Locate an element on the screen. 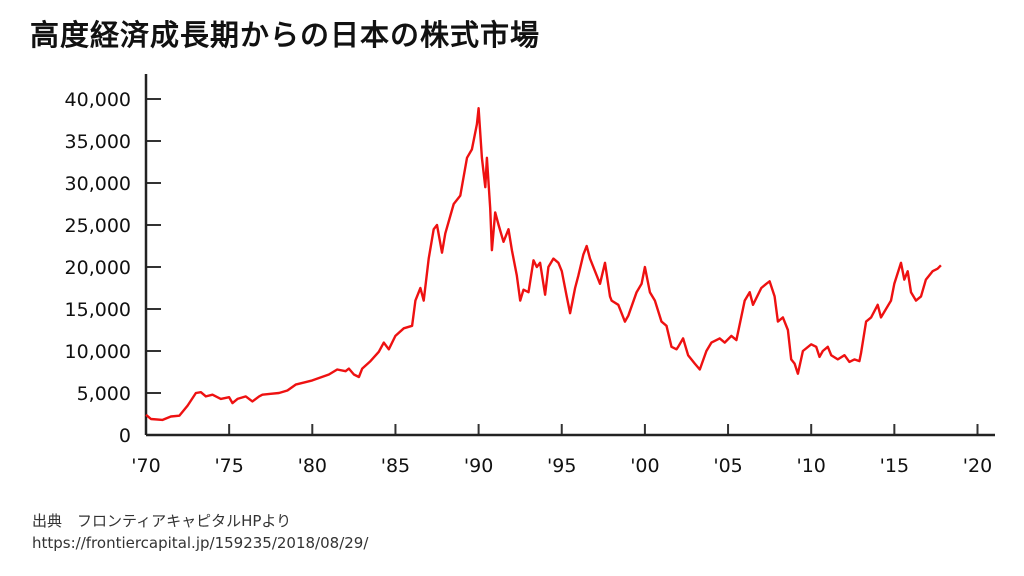  x-tick-label: '85 is located at coordinates (395, 466).